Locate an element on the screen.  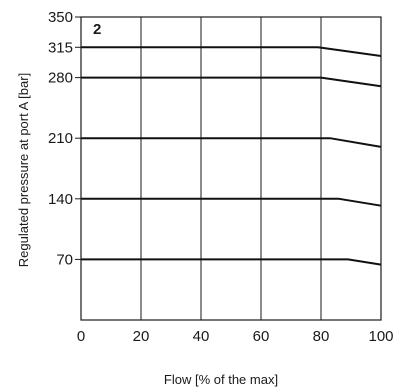
x-tick-label: 20 is located at coordinates (141, 336).